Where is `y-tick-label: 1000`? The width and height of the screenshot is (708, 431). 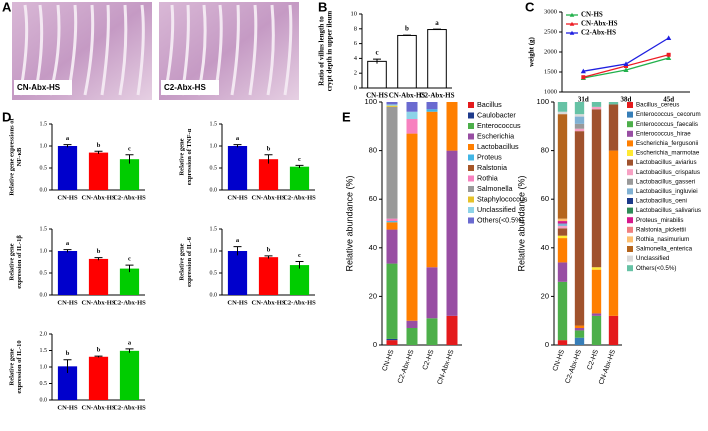 y-tick-label: 1000 is located at coordinates (550, 91).